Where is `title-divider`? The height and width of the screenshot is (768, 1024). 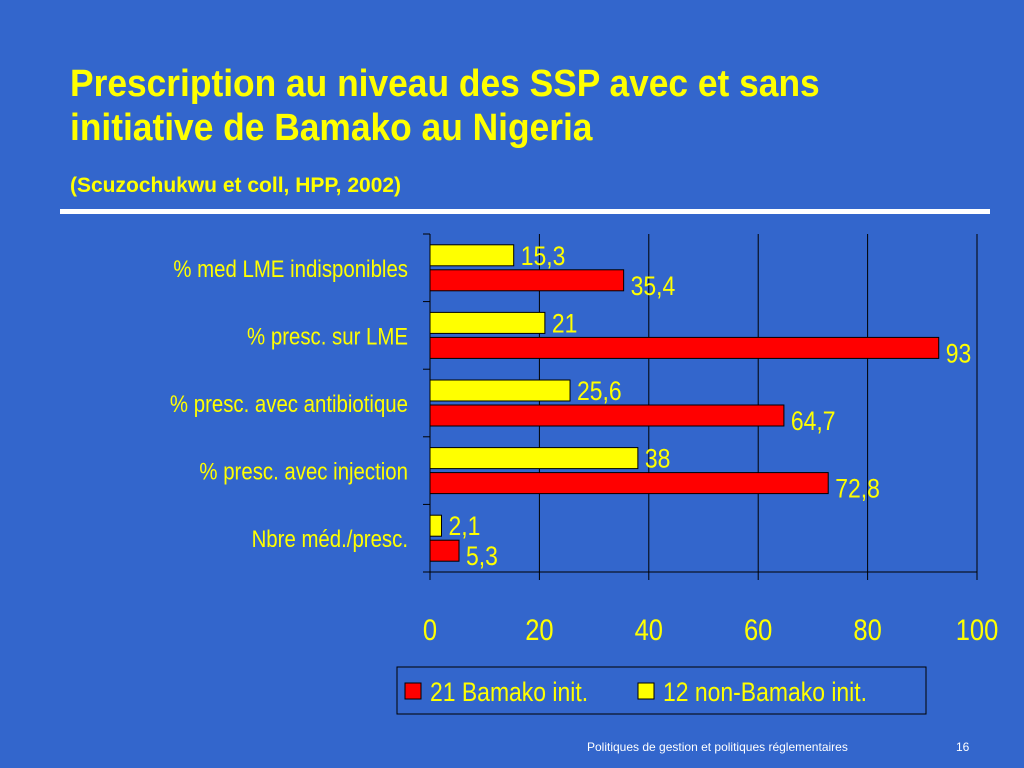 title-divider is located at coordinates (525, 211).